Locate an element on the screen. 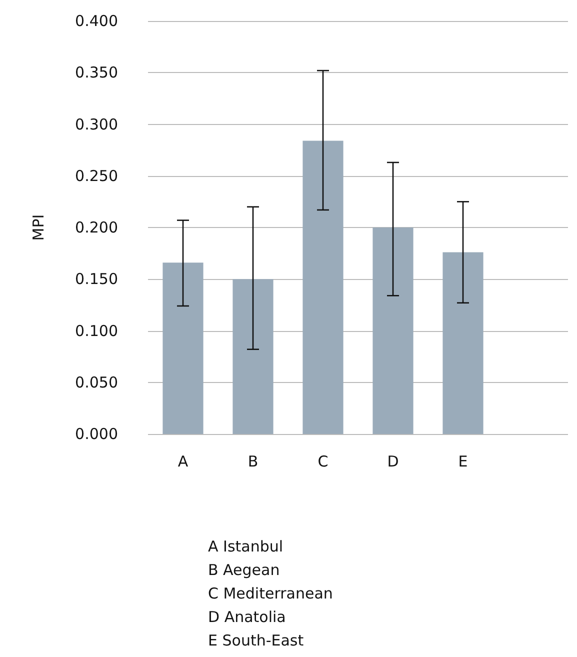 Image resolution: width=577 pixels, height=657 pixels. x-tick-label: B is located at coordinates (253, 461).